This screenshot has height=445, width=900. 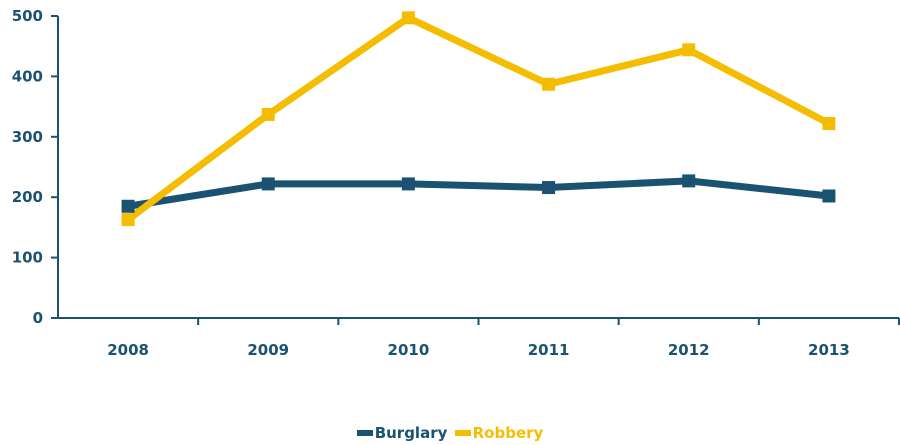 What do you see at coordinates (689, 350) in the screenshot?
I see `x-tick-label: 2012` at bounding box center [689, 350].